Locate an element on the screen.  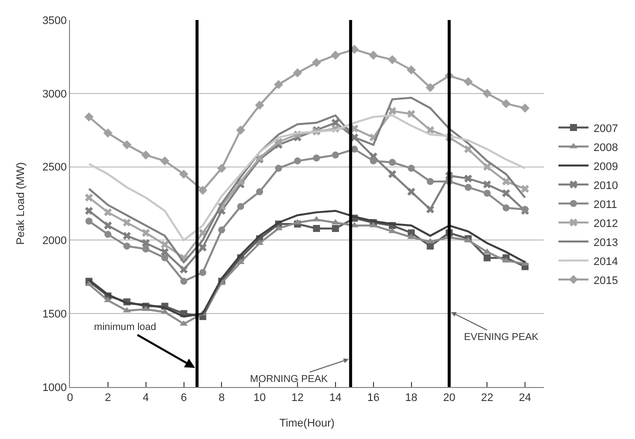
x-tick-label: 0 is located at coordinates (70, 398).